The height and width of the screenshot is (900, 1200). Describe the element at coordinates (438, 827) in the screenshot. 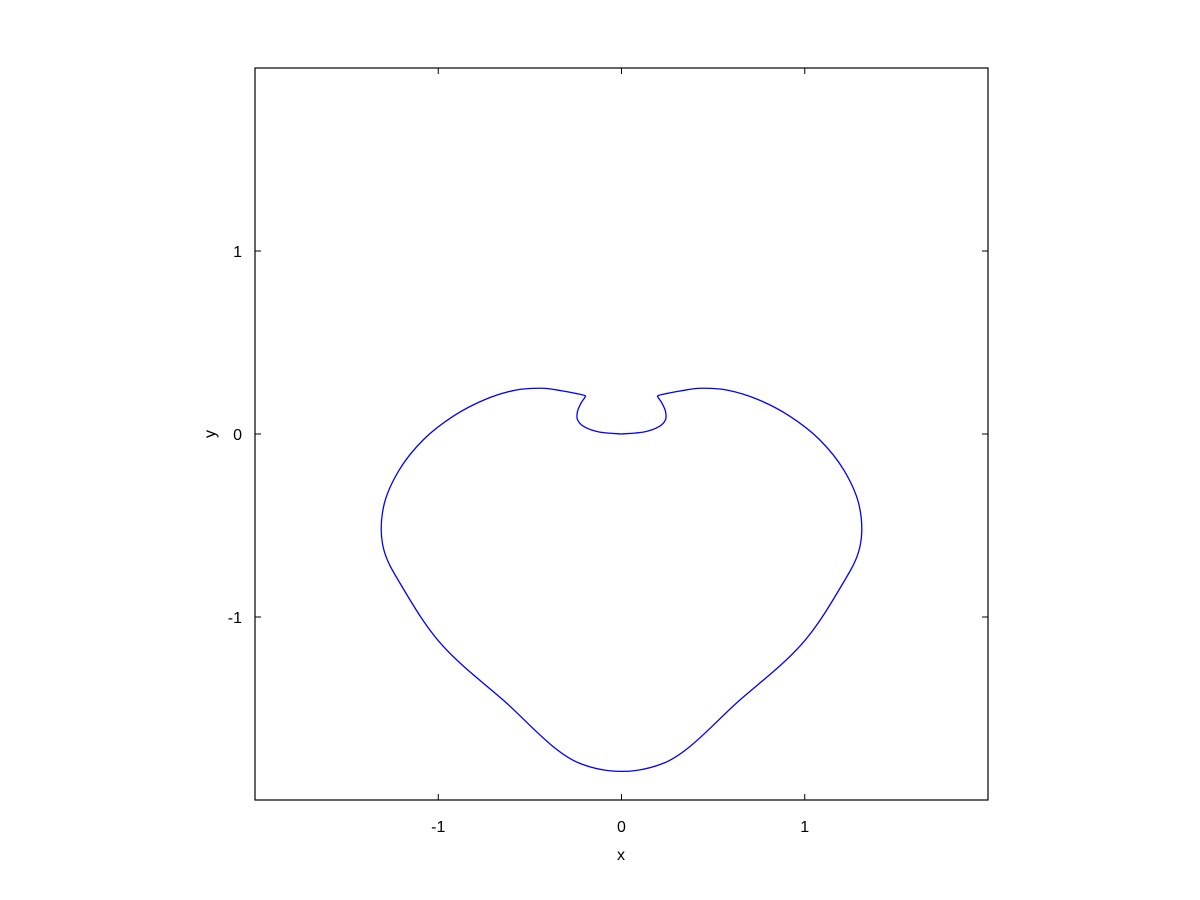

I see `x-tick-label: -1` at that location.